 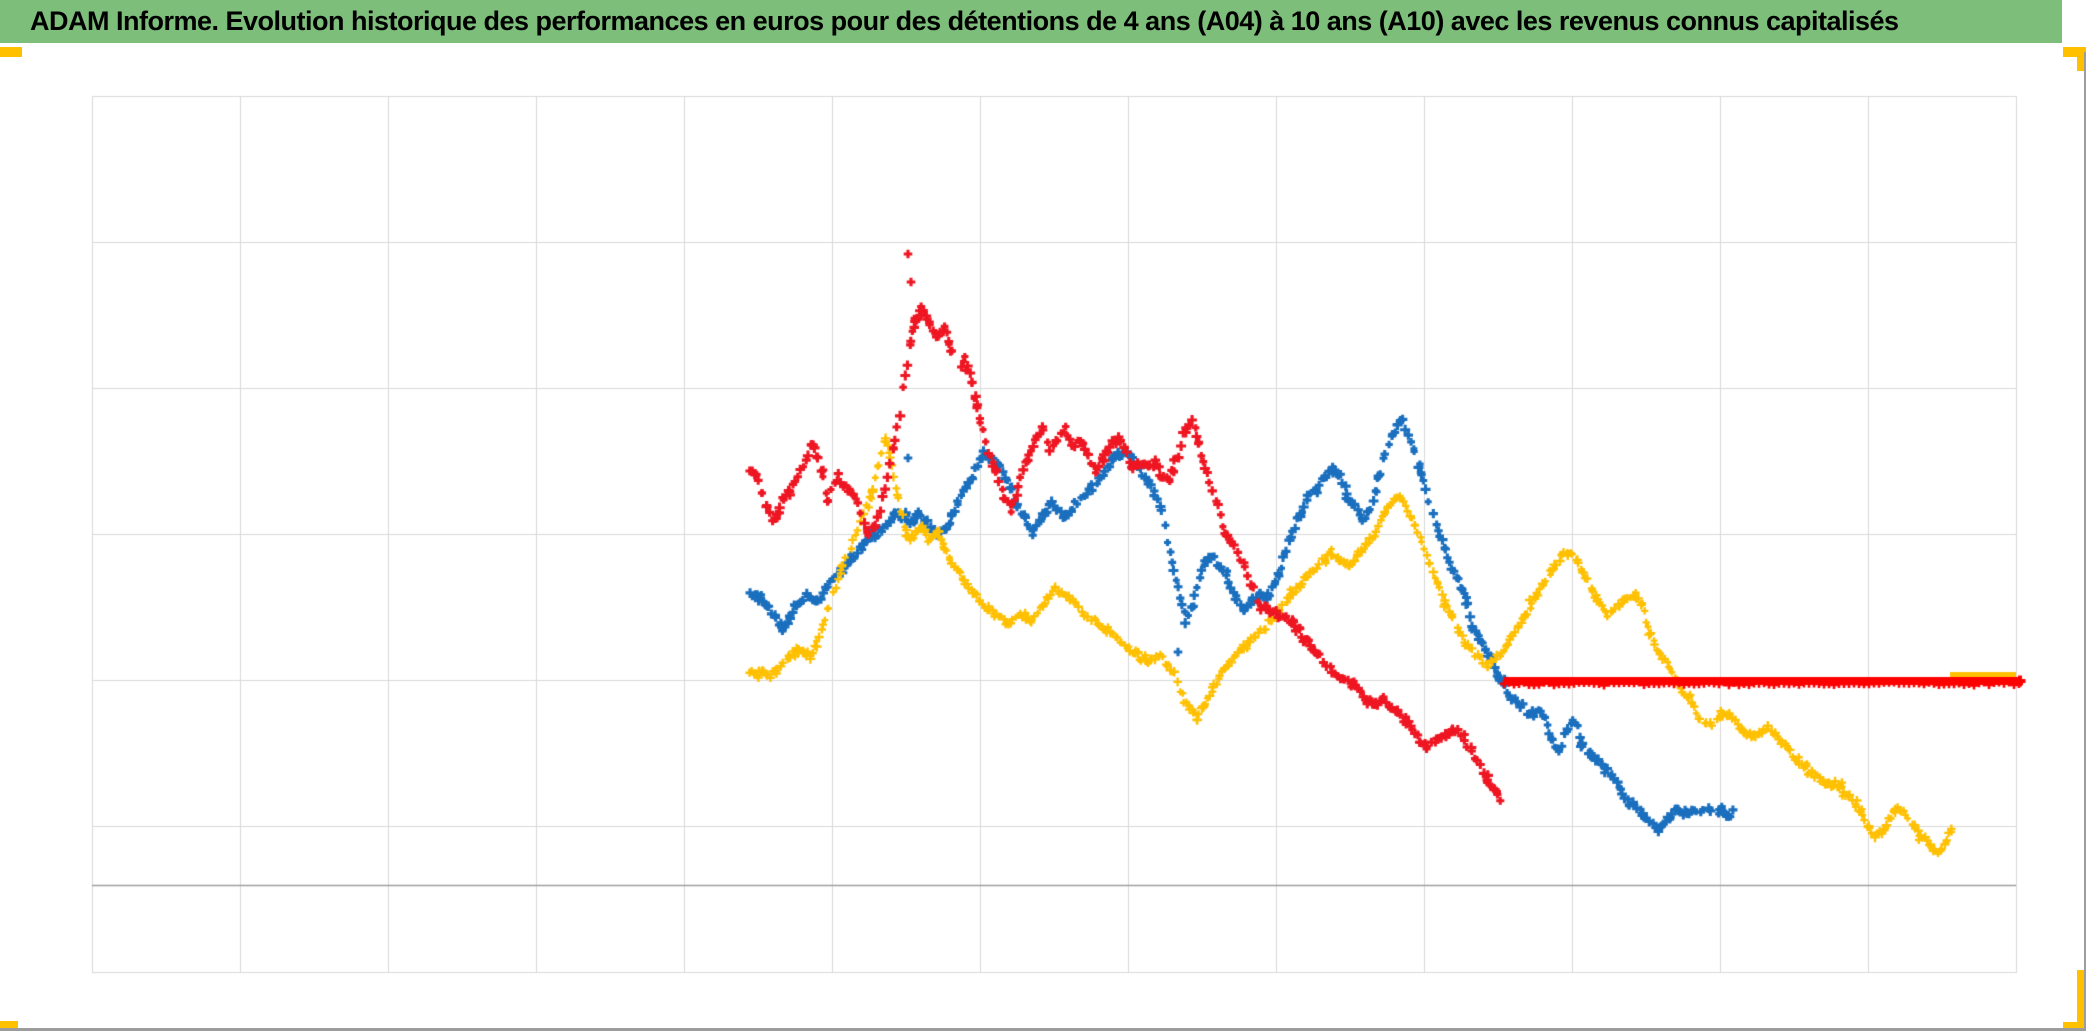 I want to click on window-edge-right, so click(x=2085, y=541).